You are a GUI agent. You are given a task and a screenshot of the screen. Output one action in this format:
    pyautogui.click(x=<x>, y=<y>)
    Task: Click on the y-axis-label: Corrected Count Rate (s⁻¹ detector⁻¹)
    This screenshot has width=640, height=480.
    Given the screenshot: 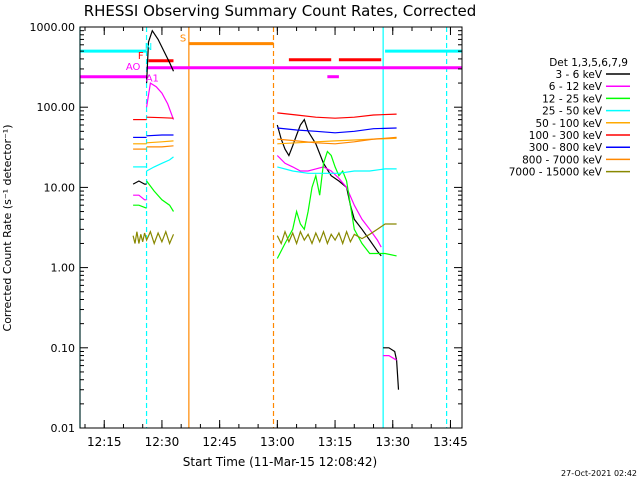 What is the action you would take?
    pyautogui.click(x=7, y=228)
    